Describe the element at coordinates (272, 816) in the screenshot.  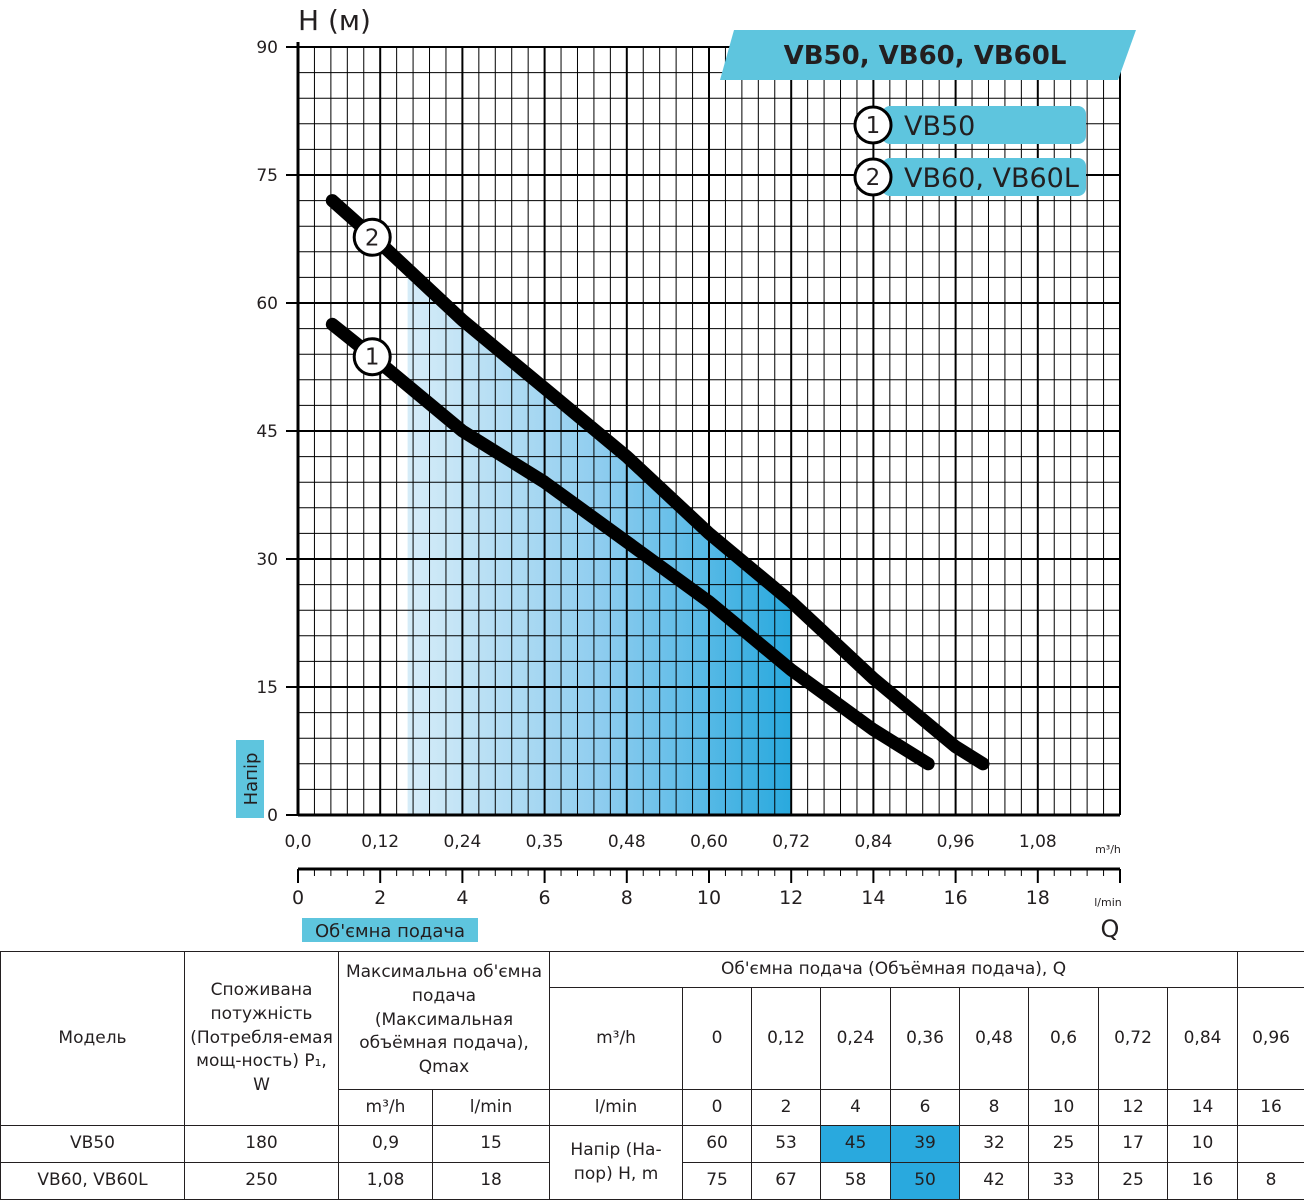
I see `y-tick-0: 0` at that location.